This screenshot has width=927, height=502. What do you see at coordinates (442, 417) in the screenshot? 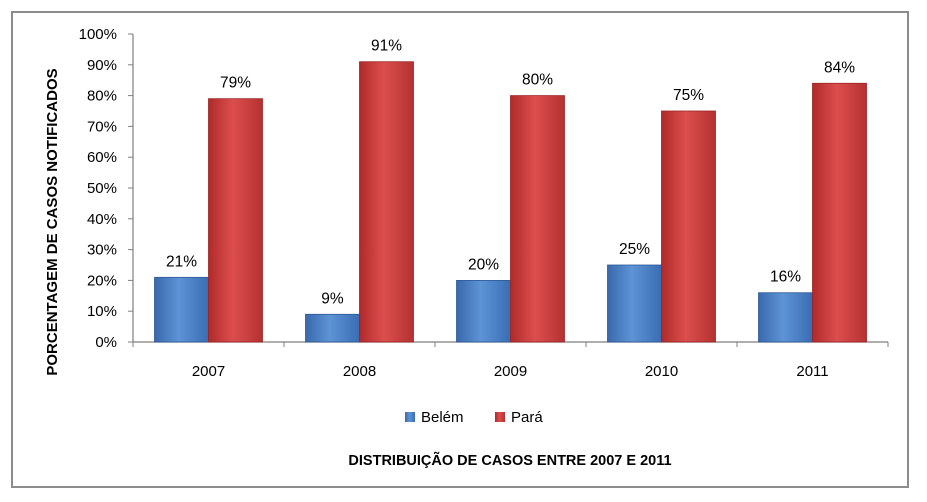
I see `legend-label-belem: Belém` at bounding box center [442, 417].